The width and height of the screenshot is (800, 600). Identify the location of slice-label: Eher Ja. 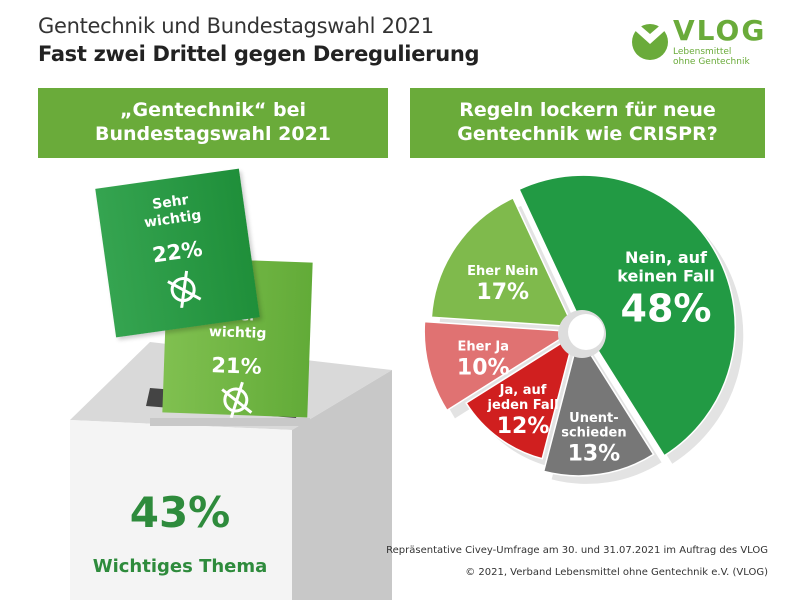
(483, 346).